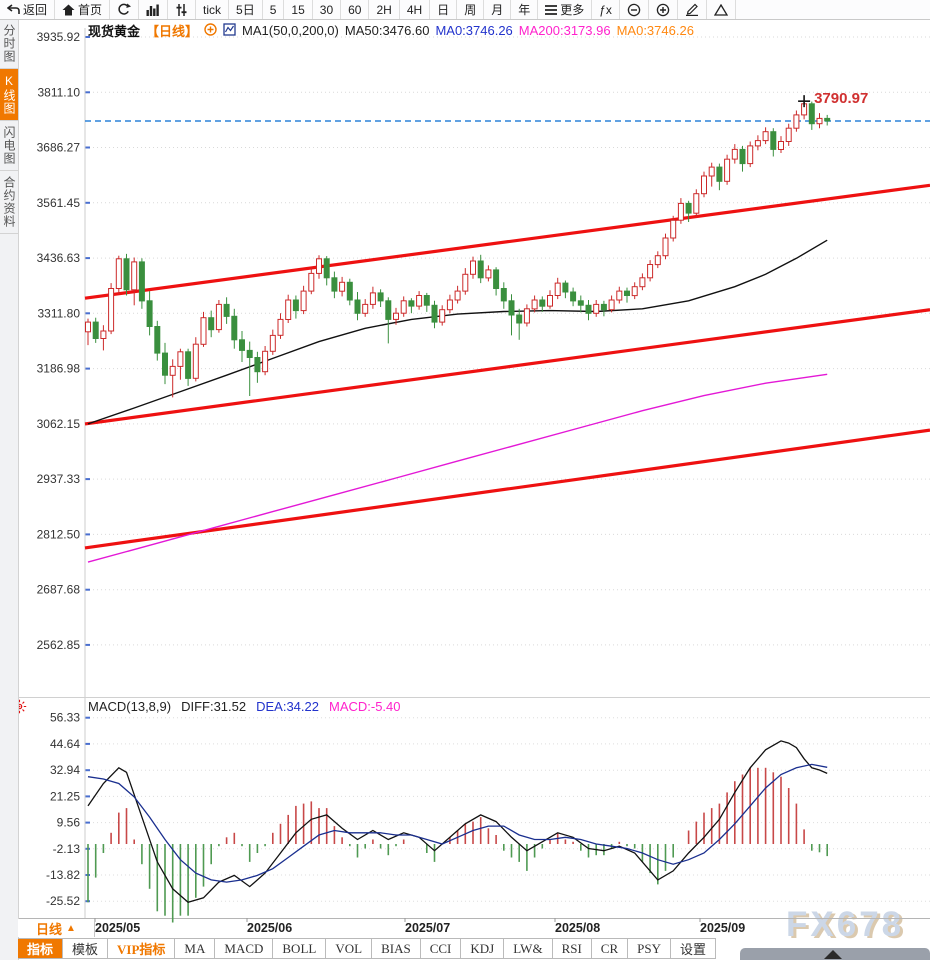 This screenshot has width=930, height=960. Describe the element at coordinates (86, 948) in the screenshot. I see `tab-模板: 模板` at that location.